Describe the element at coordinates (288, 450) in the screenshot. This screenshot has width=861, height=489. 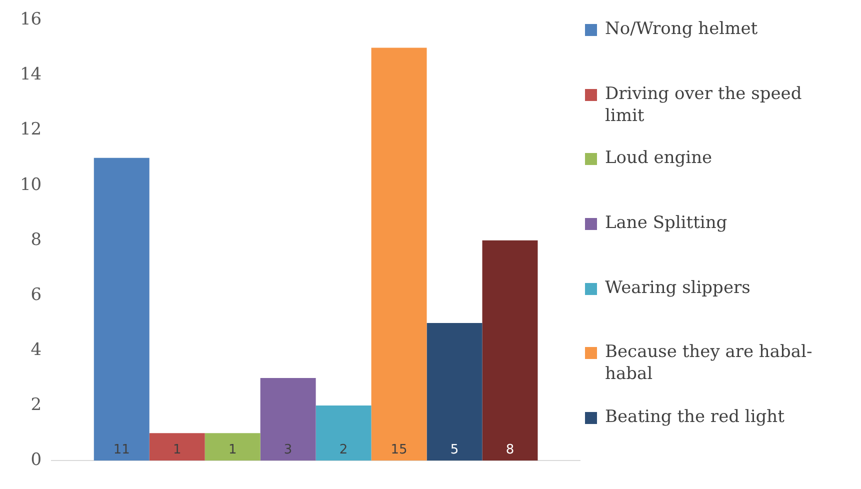
I see `data-label: 3` at that location.